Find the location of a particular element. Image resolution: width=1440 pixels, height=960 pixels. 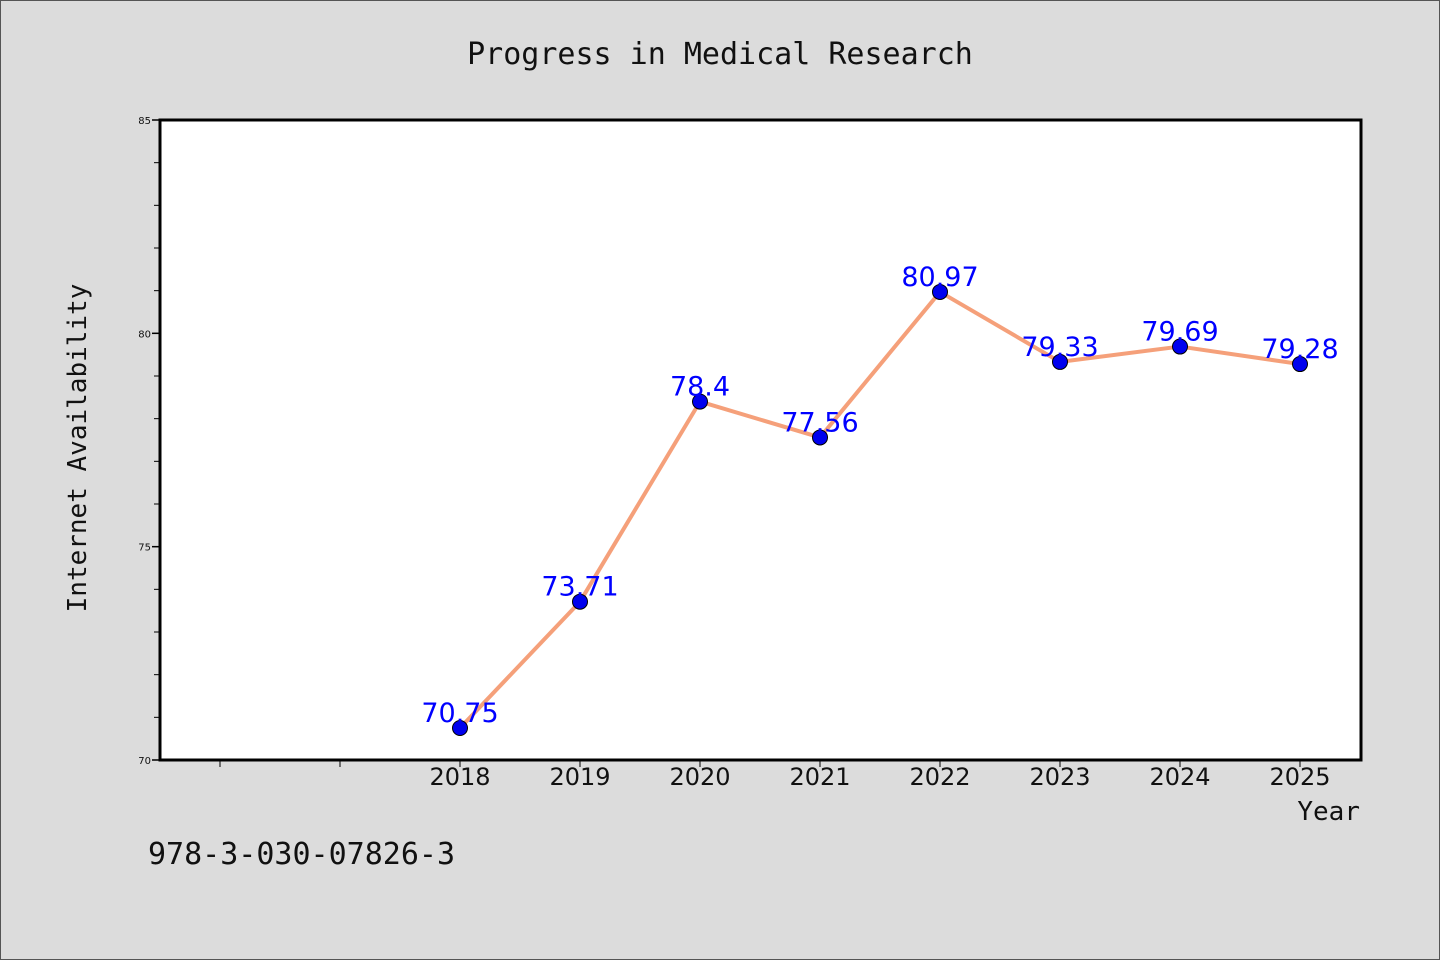

x-axis-label: Year is located at coordinates (1328, 812).